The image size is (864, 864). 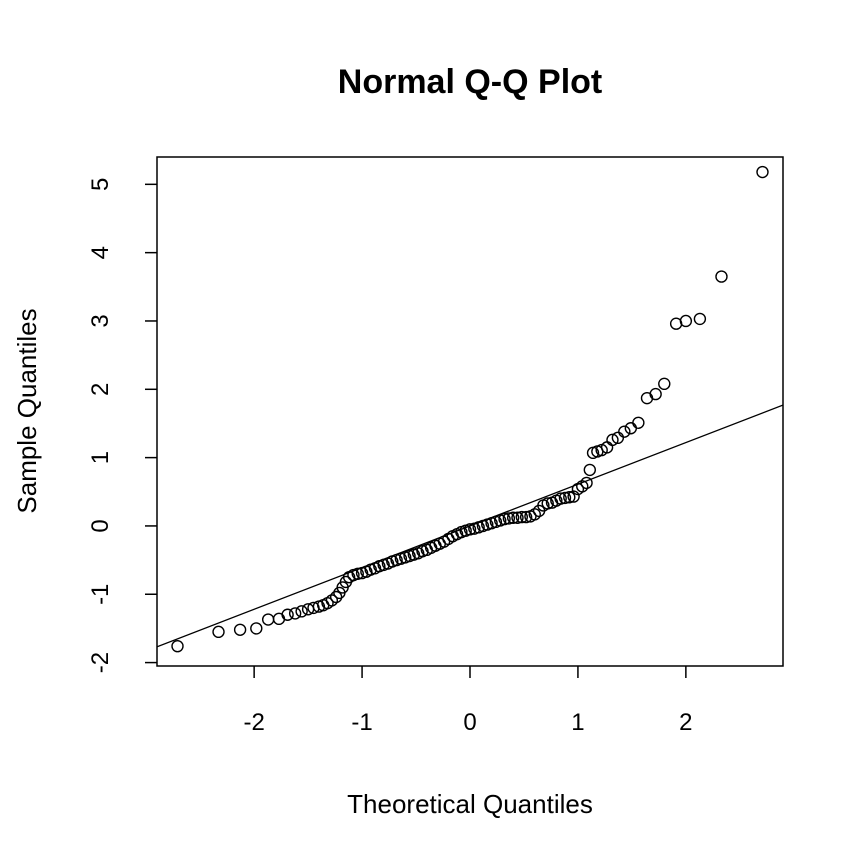 I want to click on x-tick-label: 2, so click(x=685, y=722).